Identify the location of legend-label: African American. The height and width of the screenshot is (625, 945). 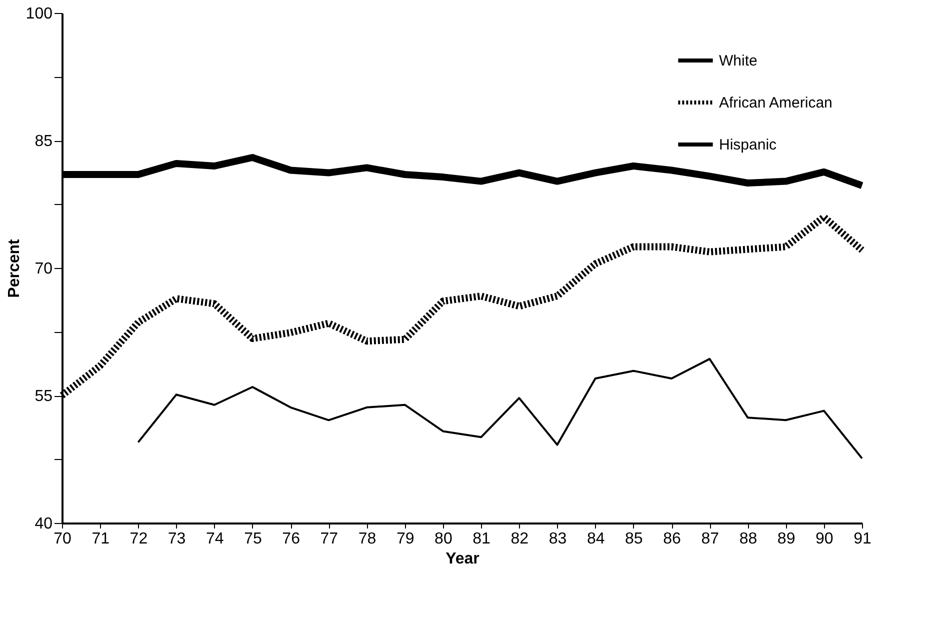
(775, 103).